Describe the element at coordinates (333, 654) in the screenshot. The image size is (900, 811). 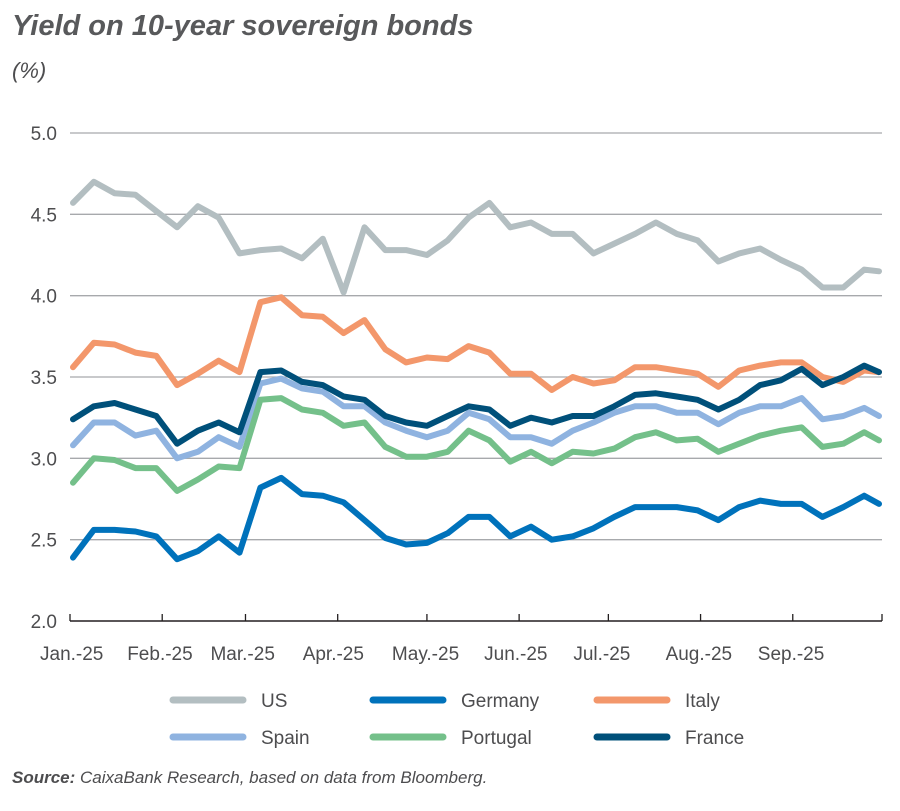
I see `x-tick-label: Apr.-25` at that location.